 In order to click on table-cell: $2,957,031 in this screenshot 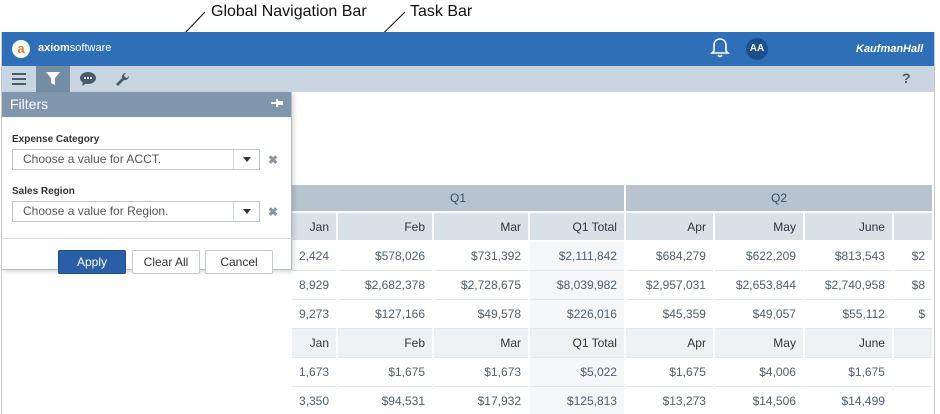, I will do `click(669, 285)`.